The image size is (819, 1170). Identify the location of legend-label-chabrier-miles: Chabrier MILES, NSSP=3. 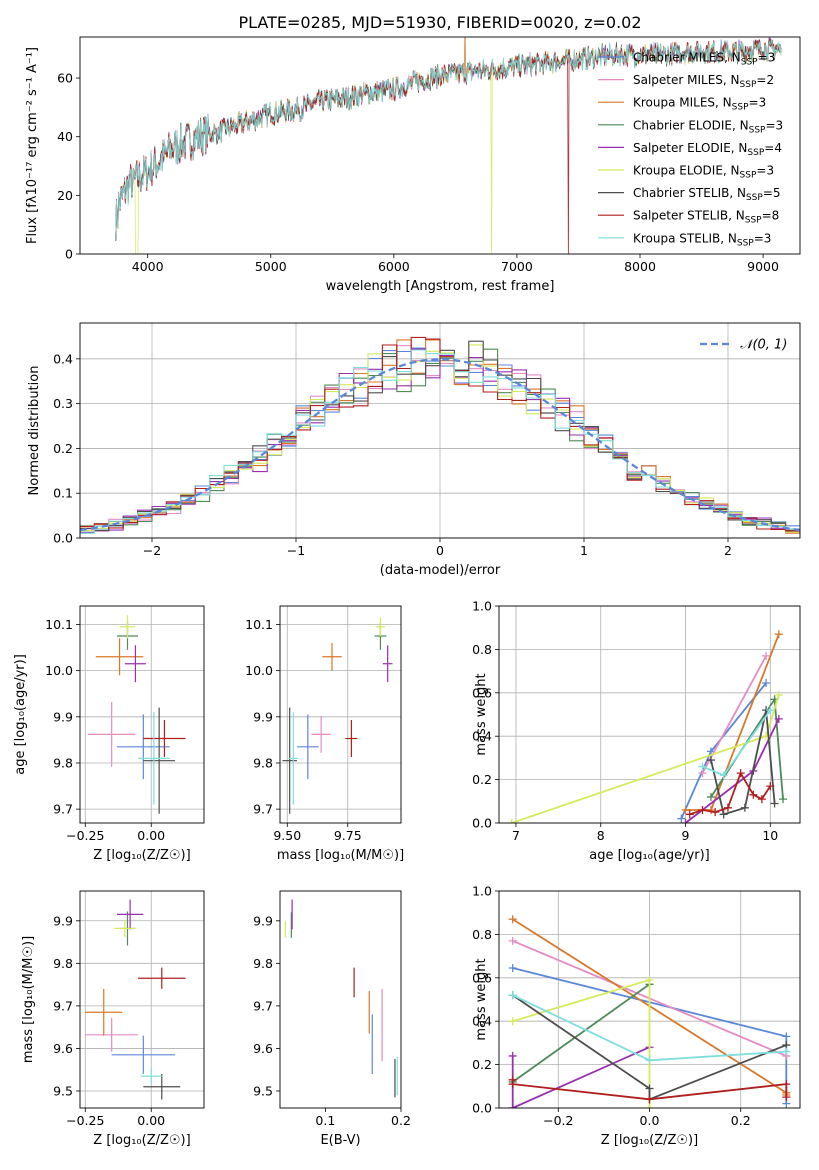
(704, 59).